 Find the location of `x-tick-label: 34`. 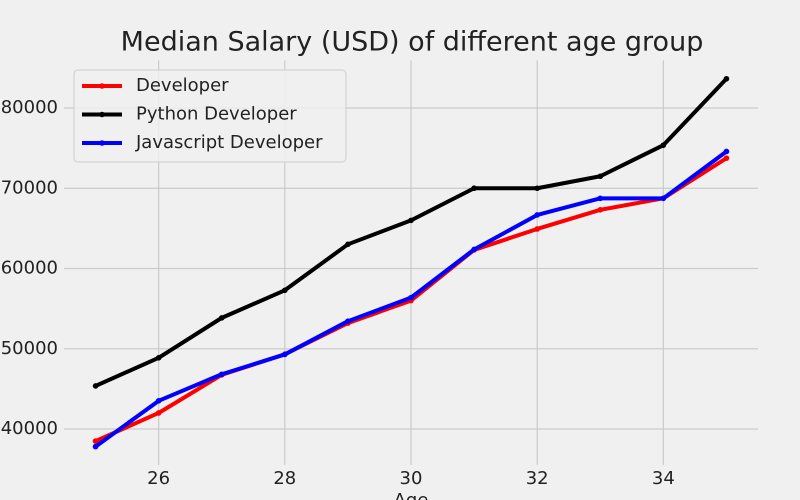

x-tick-label: 34 is located at coordinates (663, 478).